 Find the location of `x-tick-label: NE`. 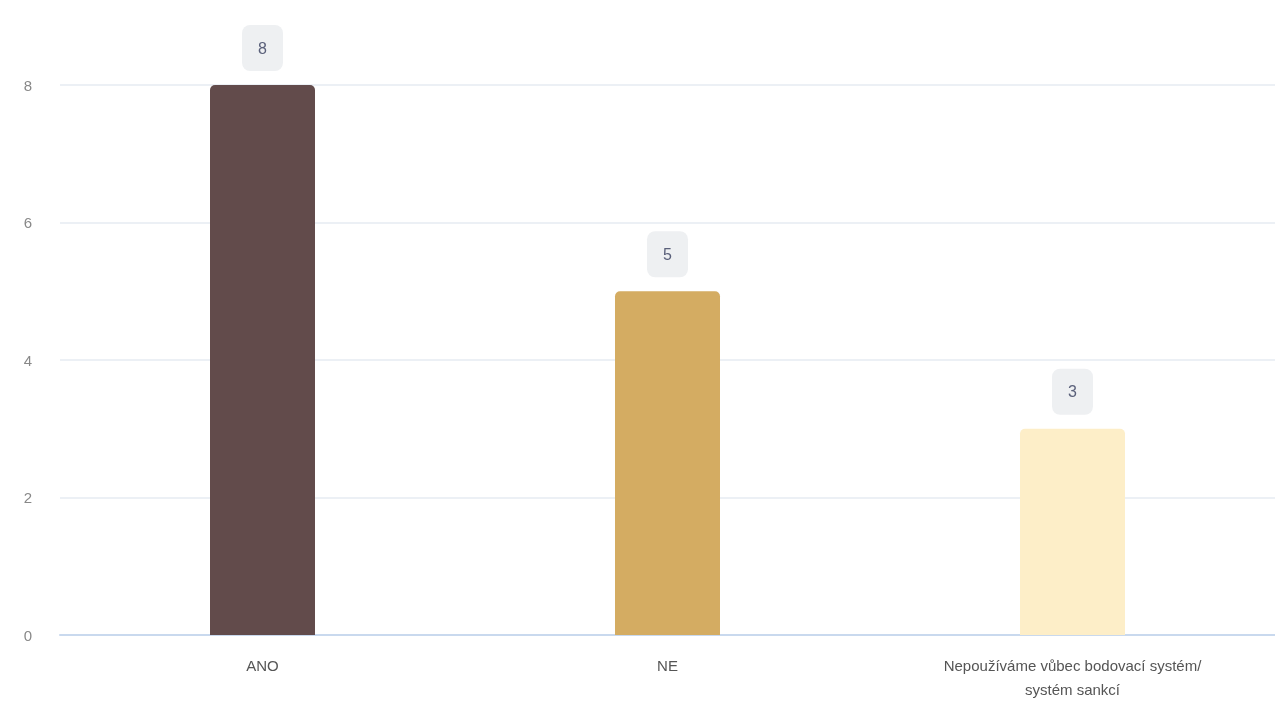

x-tick-label: NE is located at coordinates (667, 665).